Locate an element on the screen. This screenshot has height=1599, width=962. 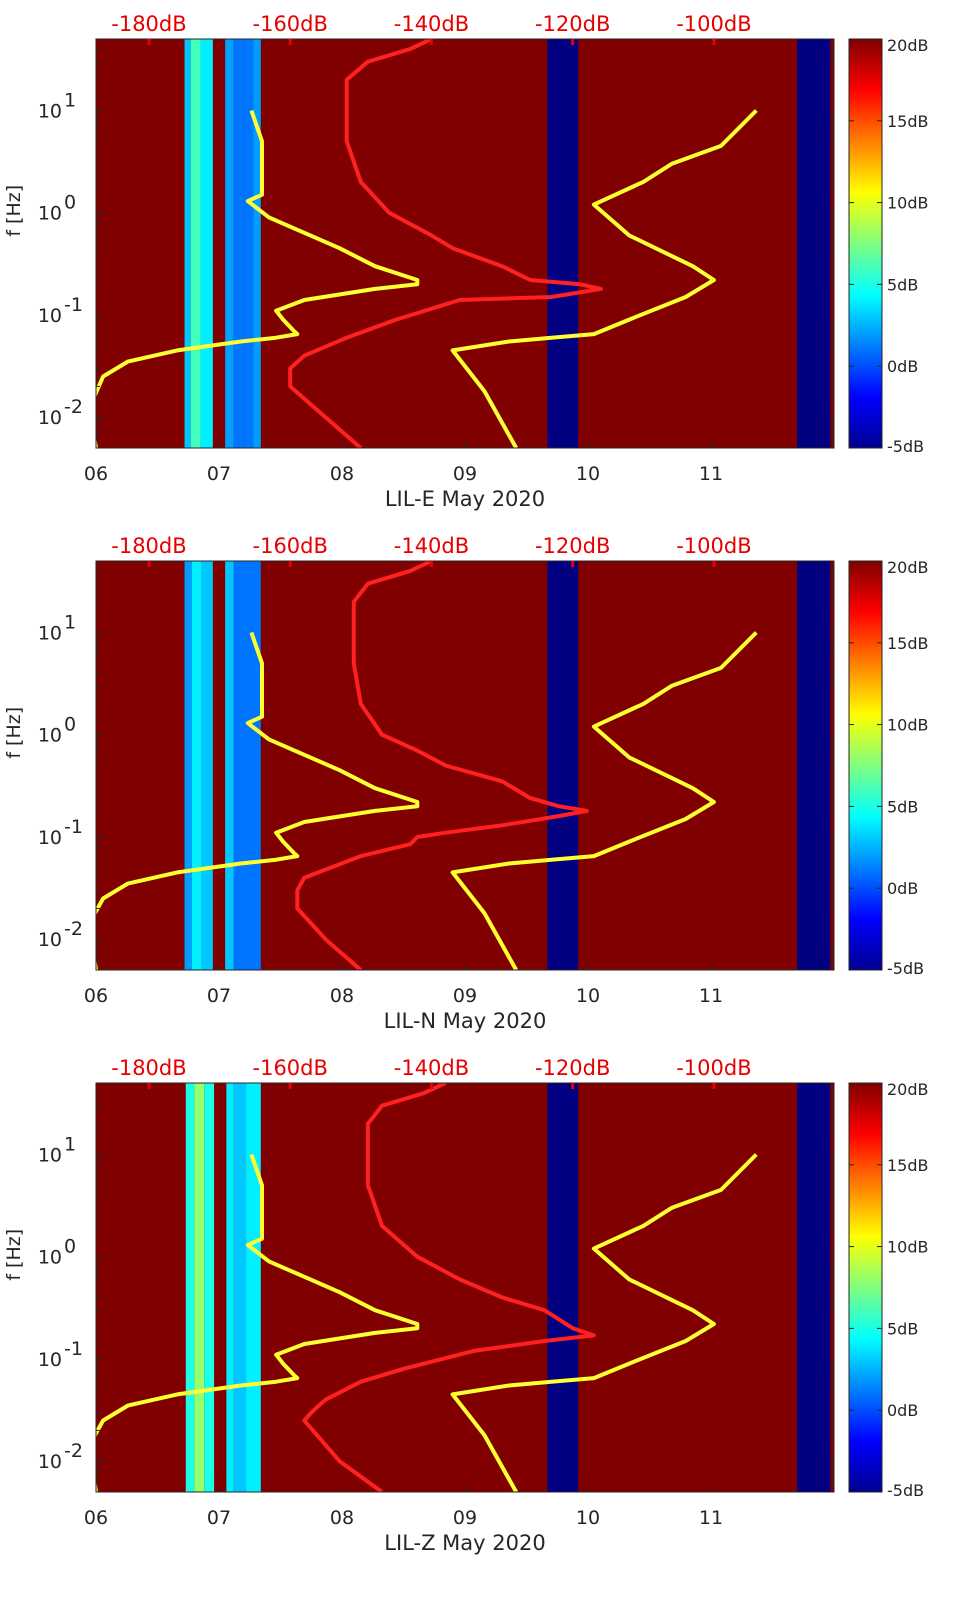
x-axis-label: LIL-Z May 2020 is located at coordinates (464, 1543).